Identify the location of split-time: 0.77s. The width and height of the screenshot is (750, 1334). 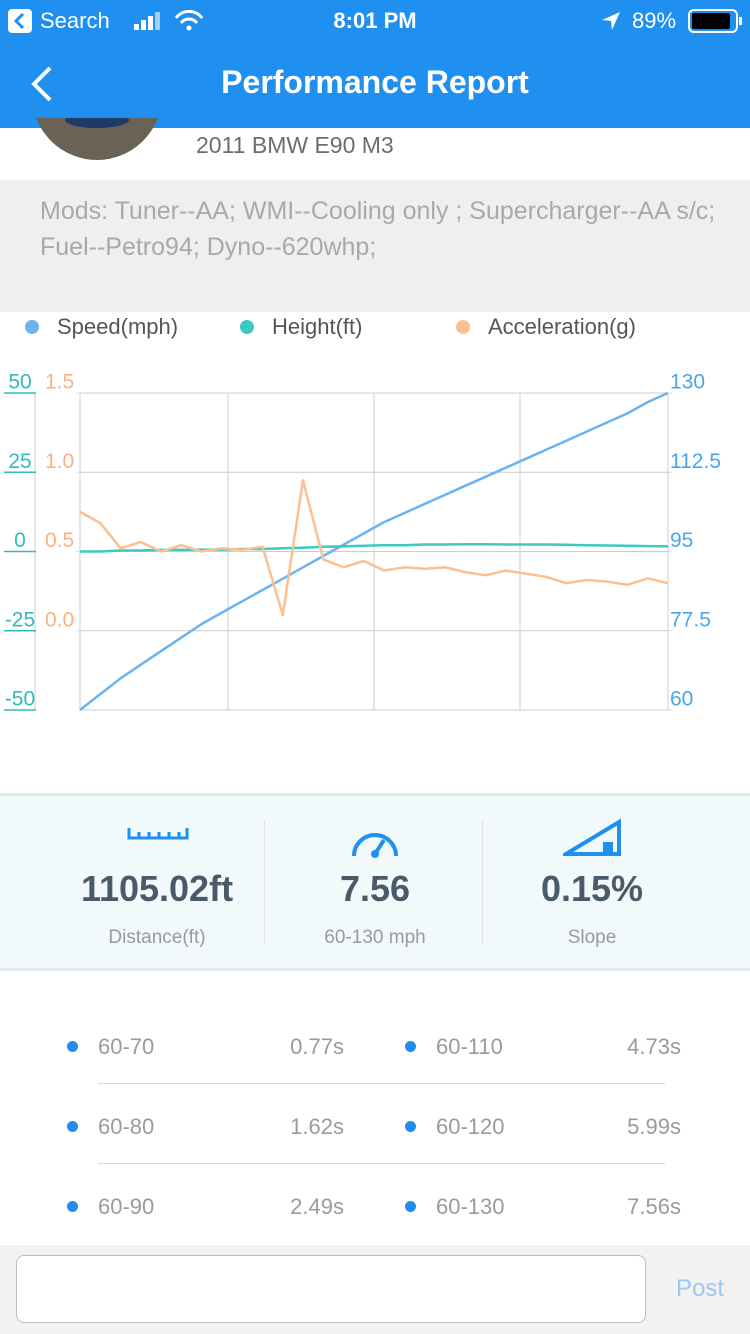
(317, 1046).